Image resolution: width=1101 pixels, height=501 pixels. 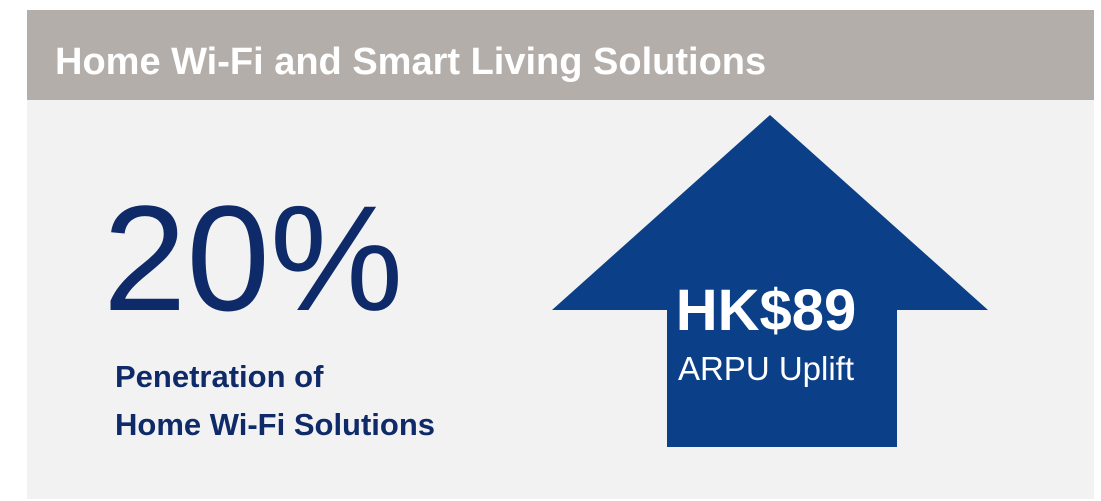 What do you see at coordinates (766, 368) in the screenshot?
I see `stat-label: ARPU Uplift` at bounding box center [766, 368].